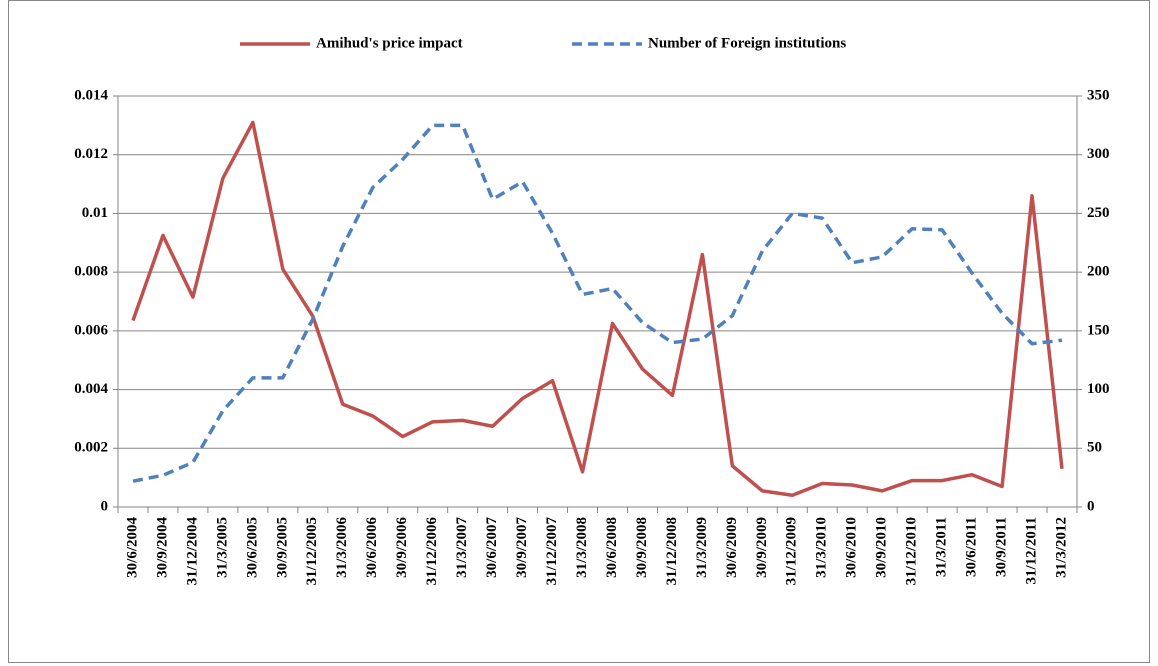  I want to click on x-tick-label: 30/9/2007, so click(522, 547).